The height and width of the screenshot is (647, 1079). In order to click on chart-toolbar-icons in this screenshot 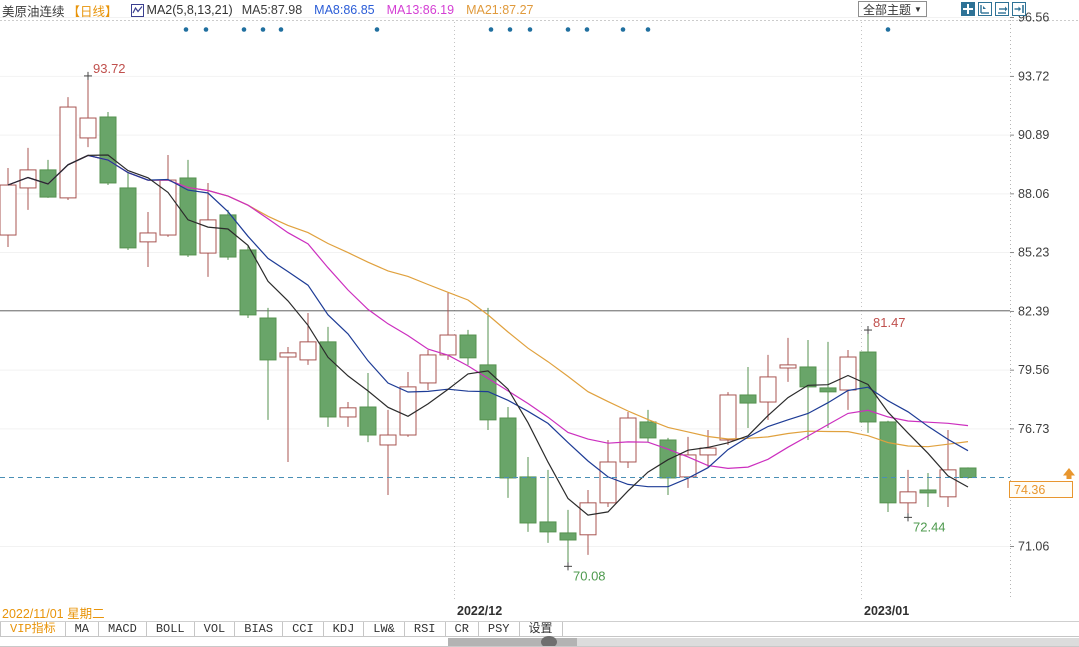, I will do `click(993, 9)`.